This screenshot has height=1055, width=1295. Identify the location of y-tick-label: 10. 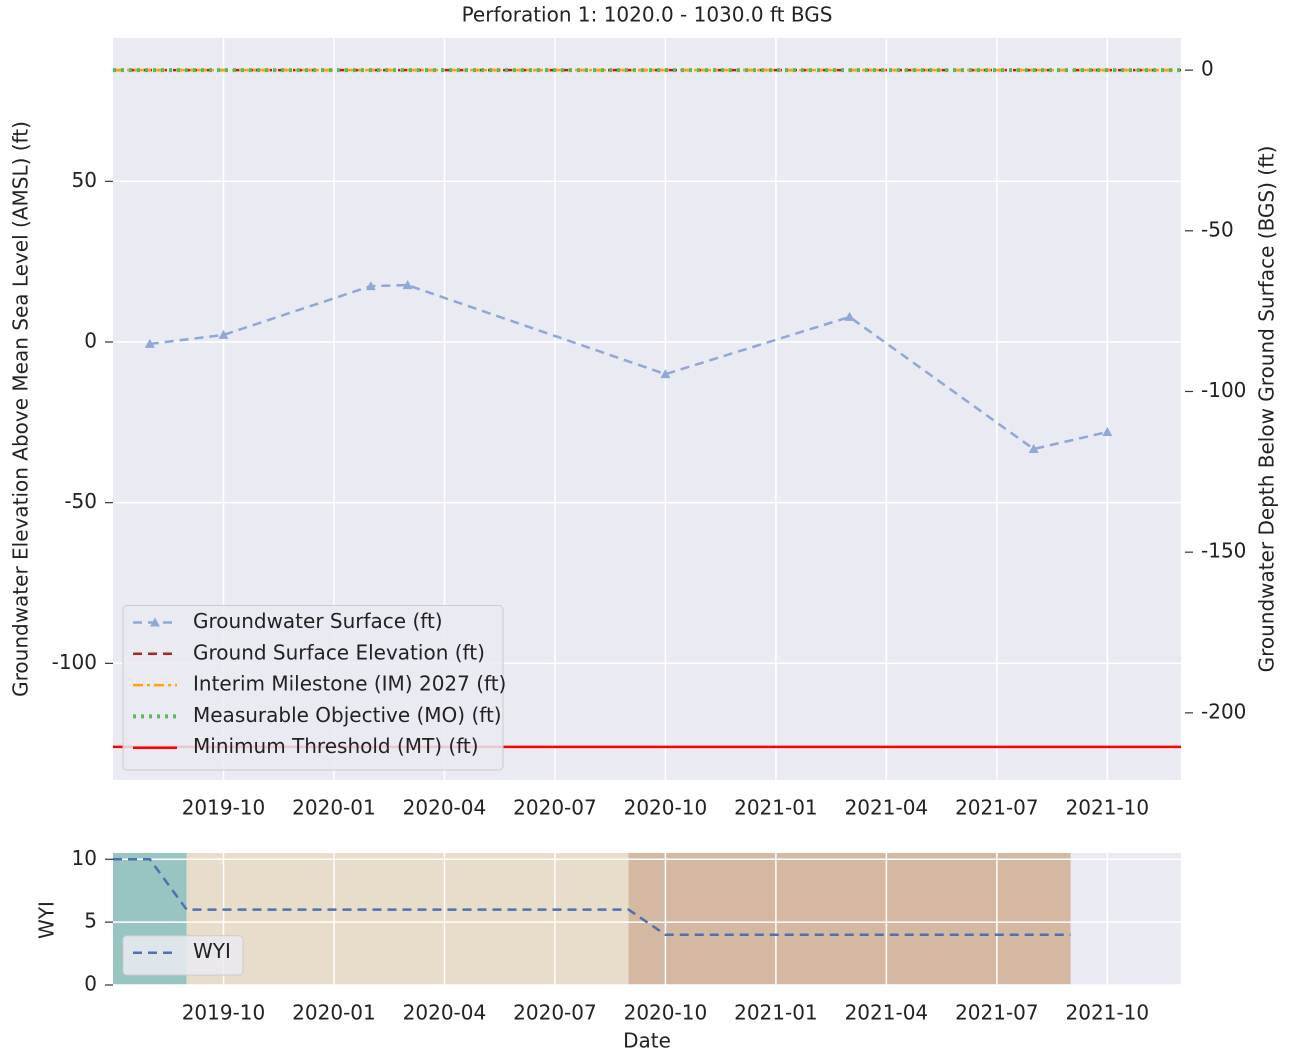
(84, 858).